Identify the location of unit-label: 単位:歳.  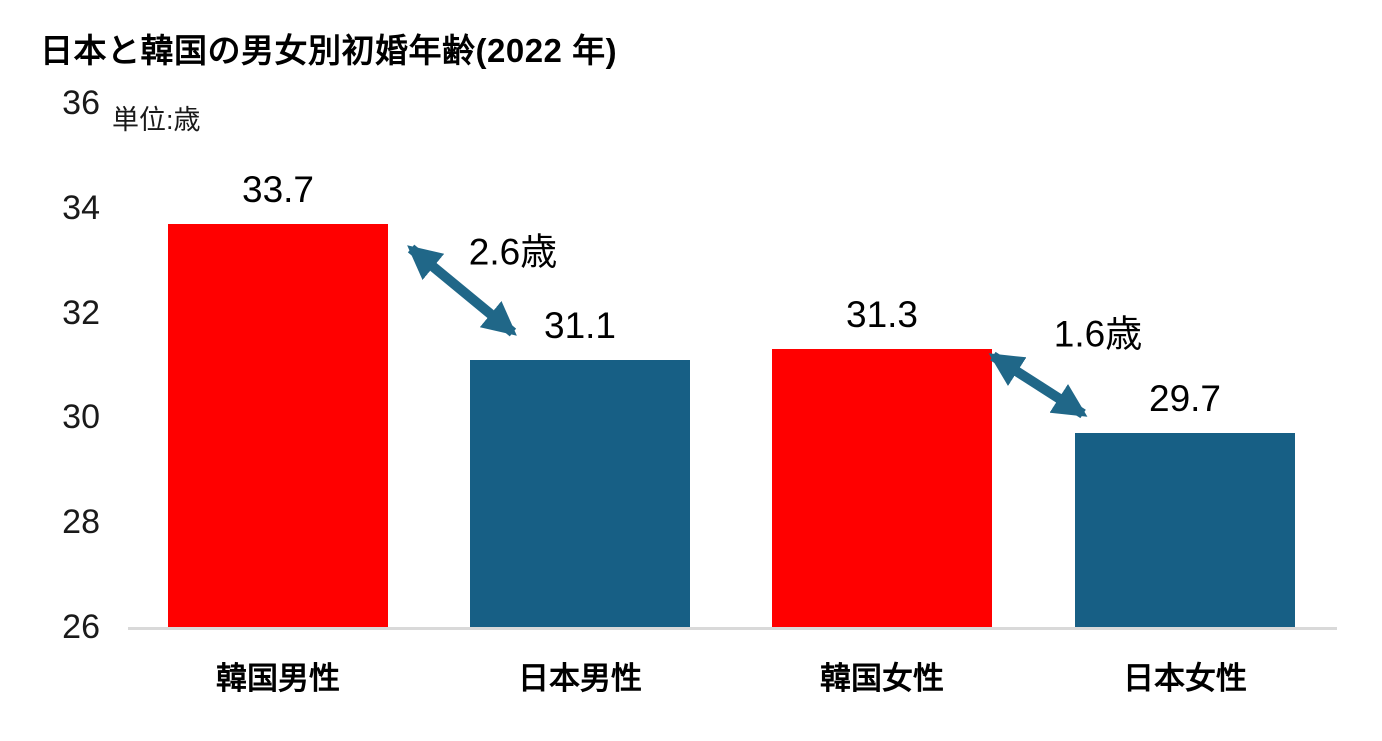
(156, 120).